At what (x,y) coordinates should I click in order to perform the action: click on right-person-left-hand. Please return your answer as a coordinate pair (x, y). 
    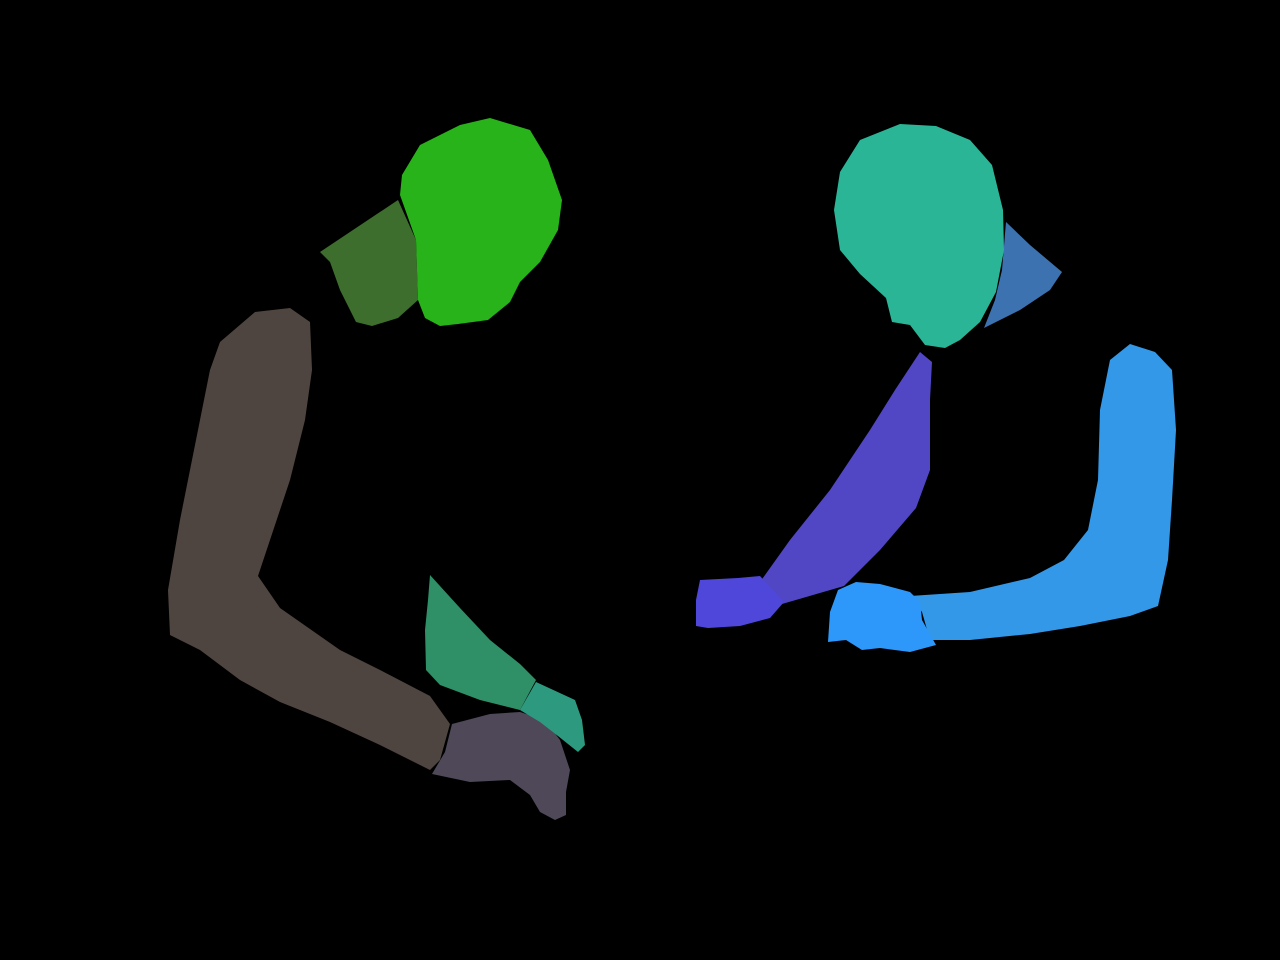
    Looking at the image, I should click on (740, 602).